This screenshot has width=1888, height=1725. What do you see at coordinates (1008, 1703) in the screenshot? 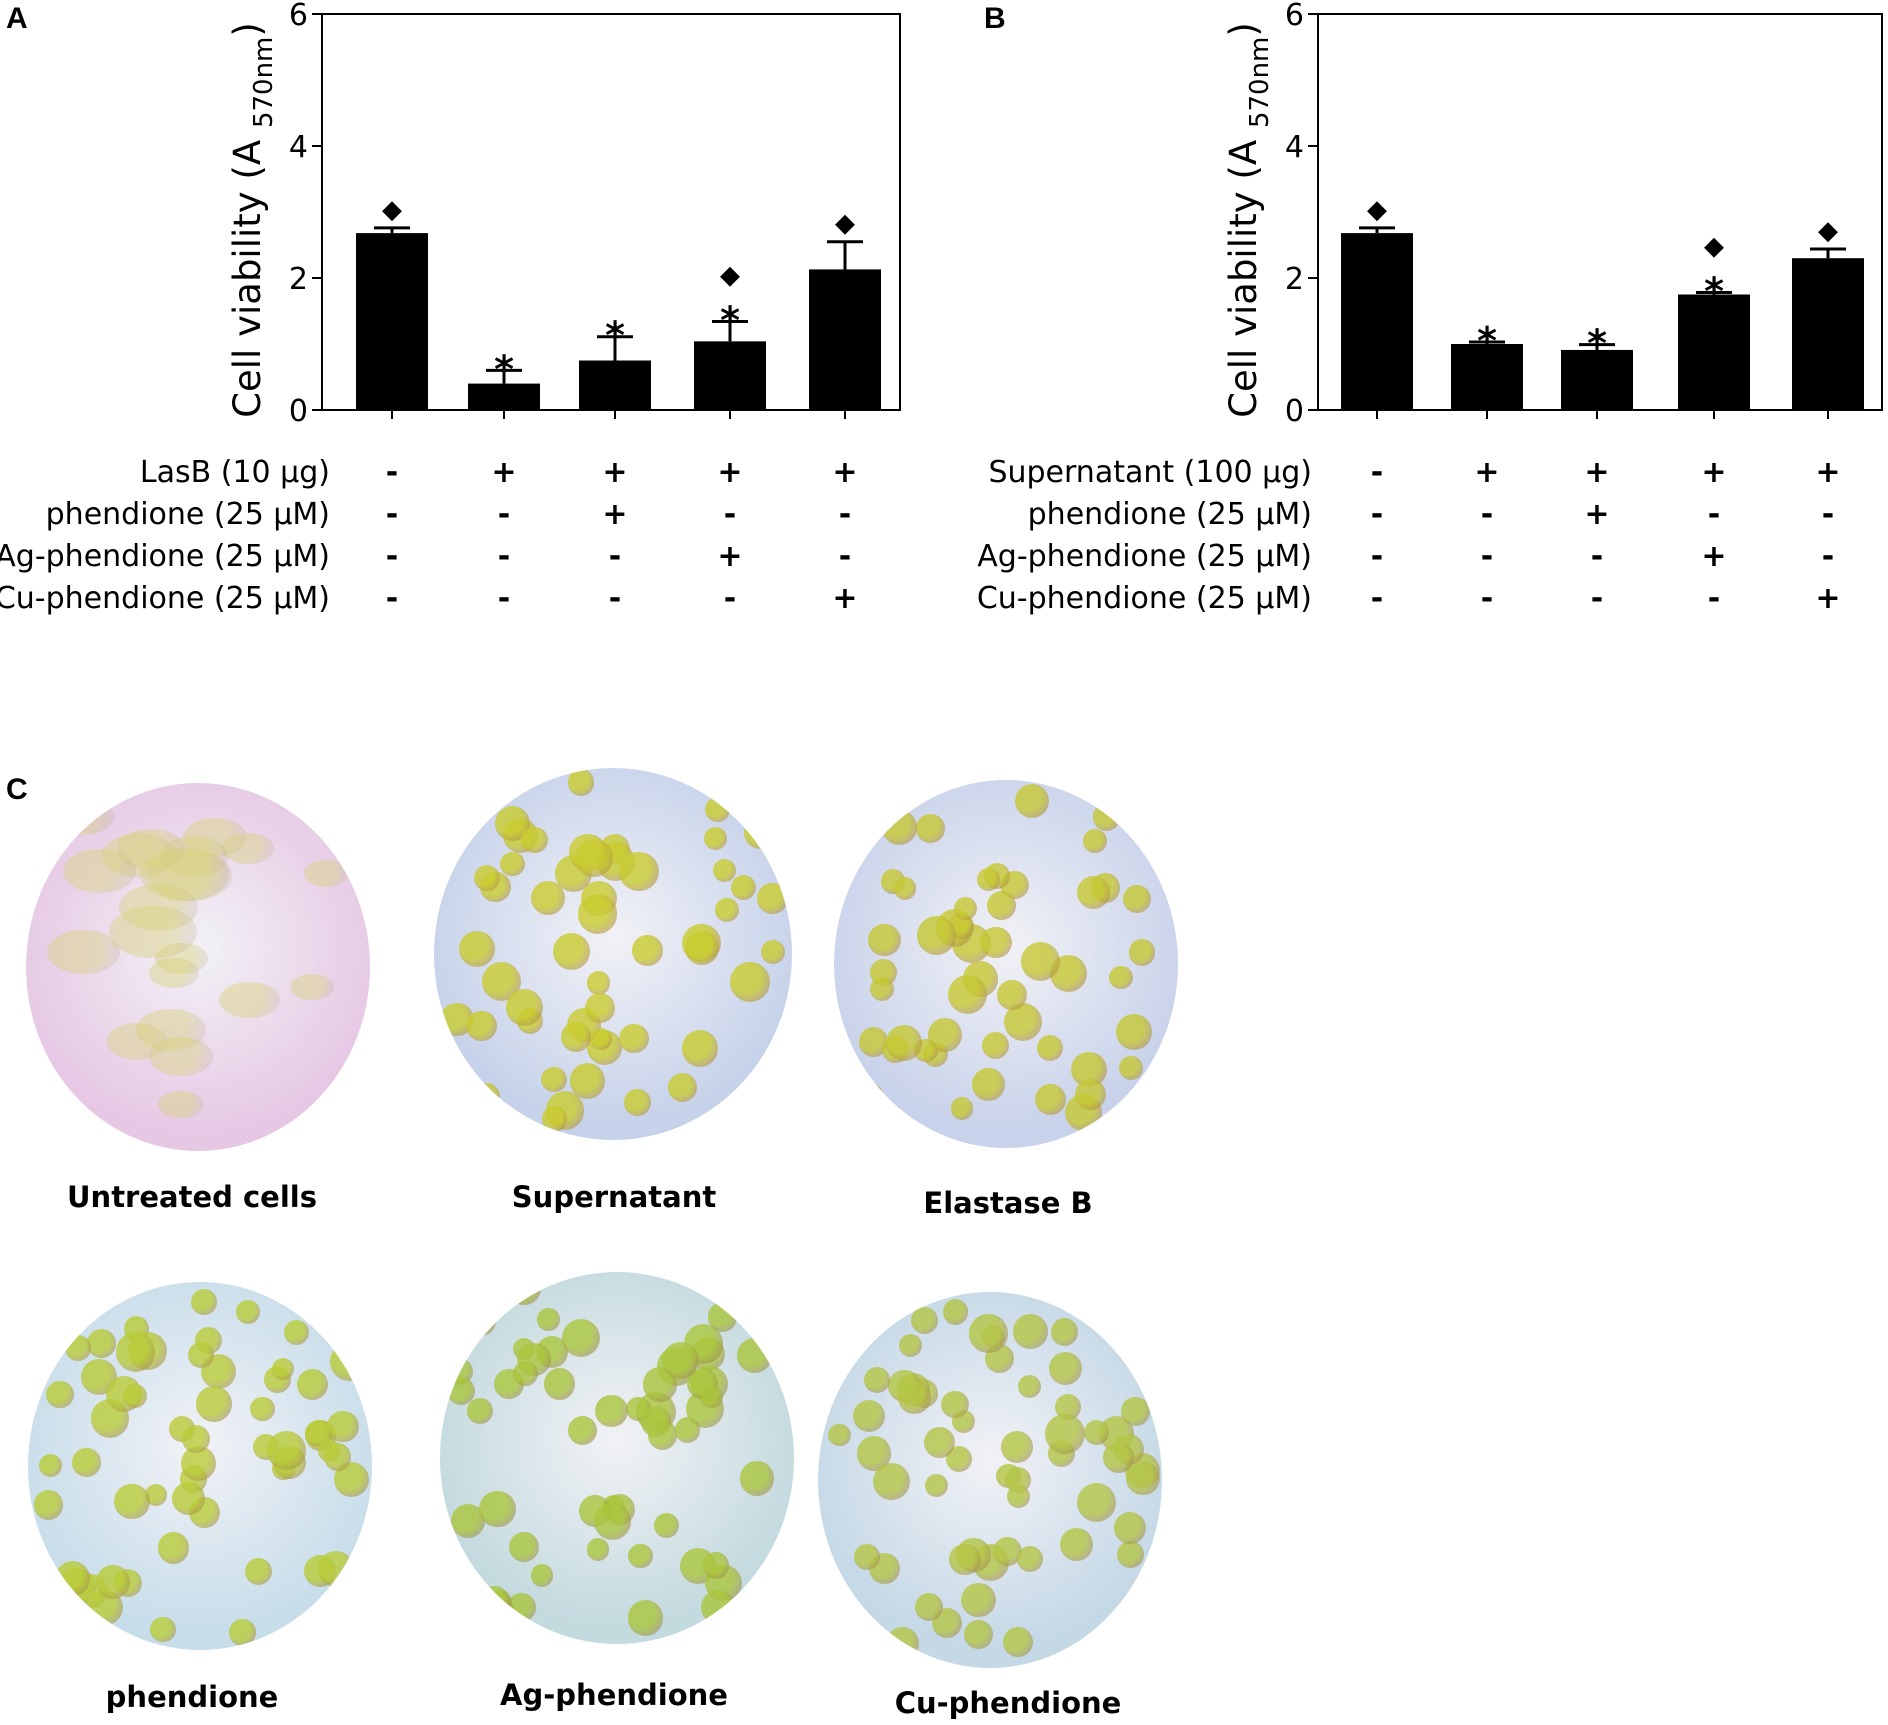
I see `caption-cu-phendione: Cu-phendione` at bounding box center [1008, 1703].